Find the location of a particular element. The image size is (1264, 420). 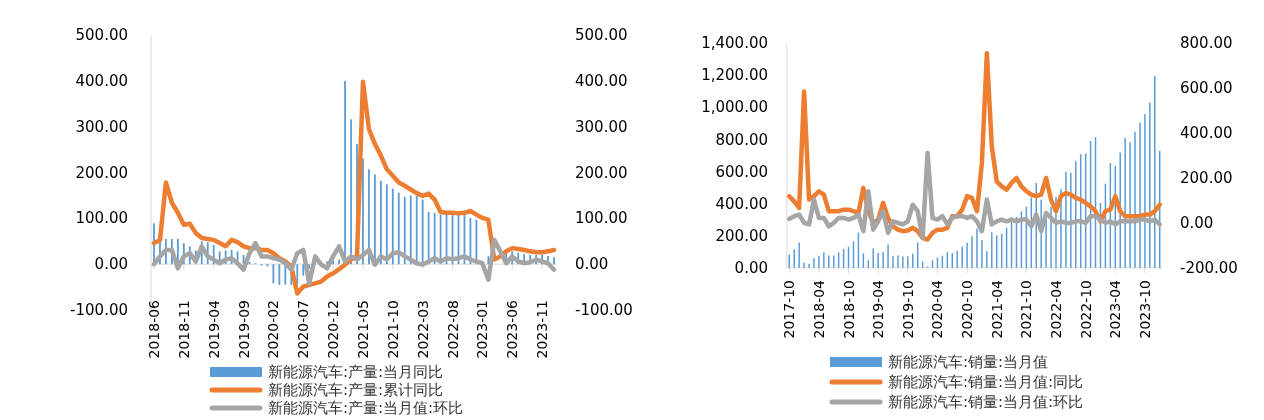

y-tick-label: 500.00 is located at coordinates (101, 35).